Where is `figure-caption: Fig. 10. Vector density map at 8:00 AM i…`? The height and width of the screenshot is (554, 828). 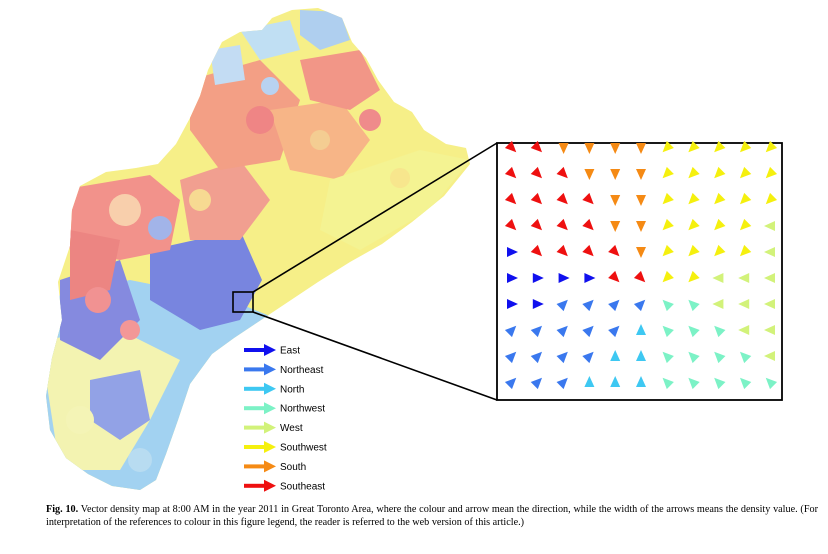
figure-caption: Fig. 10. Vector density map at 8:00 AM i… is located at coordinates (432, 516).